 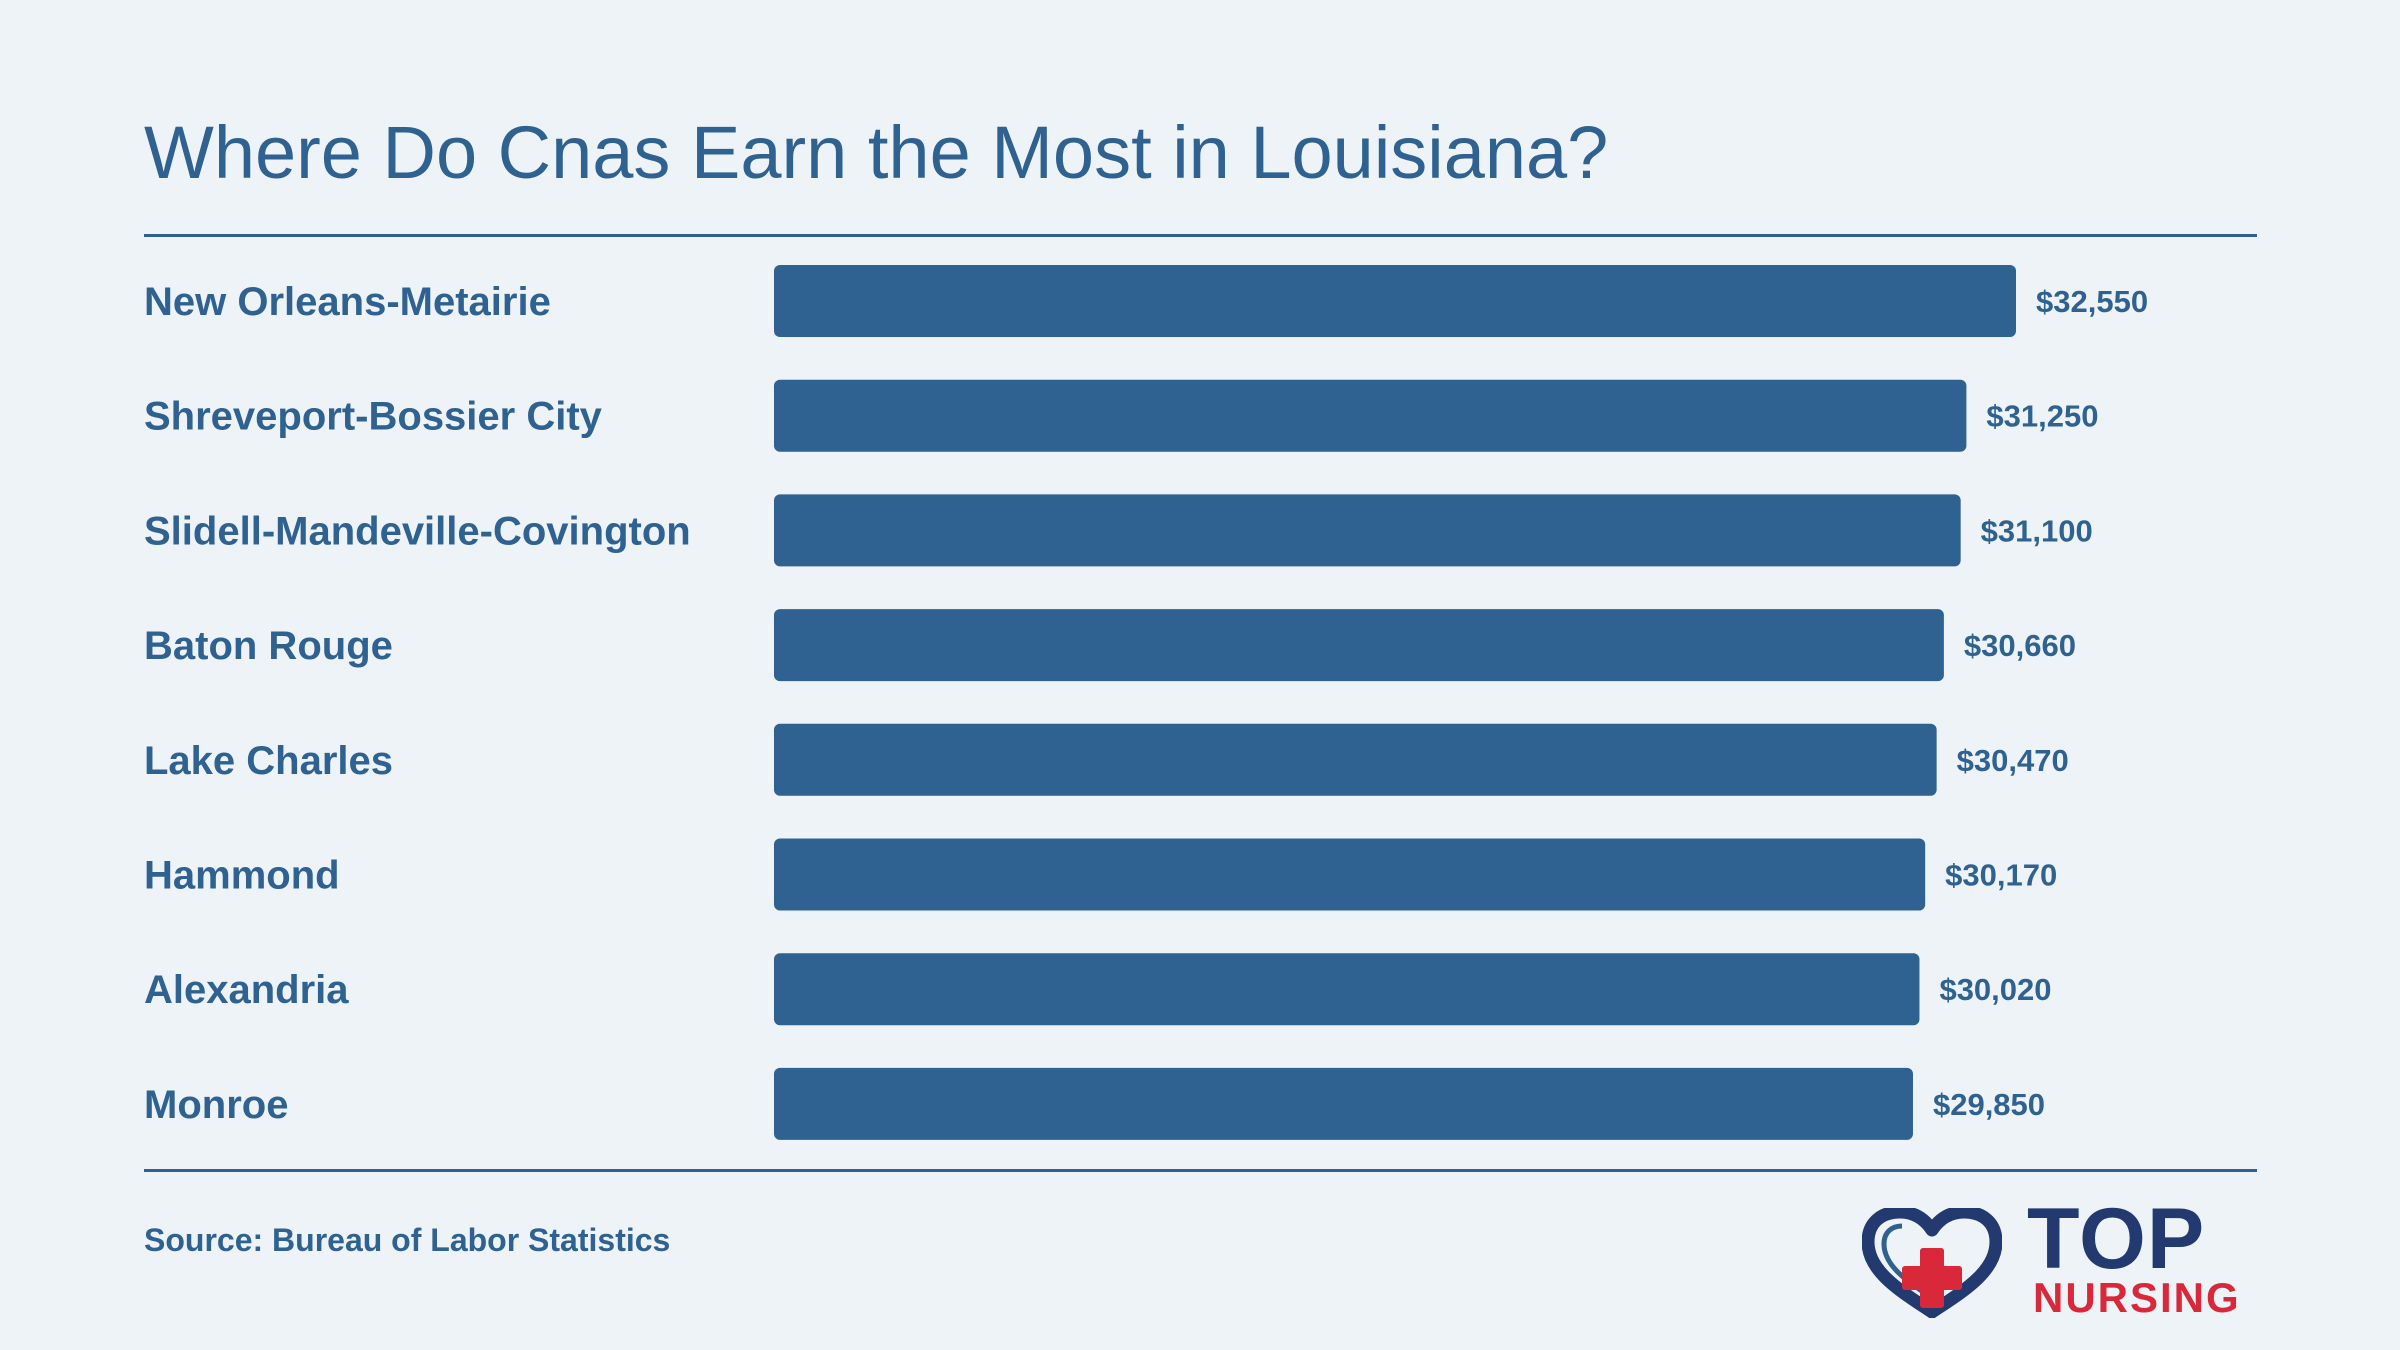 What do you see at coordinates (242, 876) in the screenshot?
I see `category-label: Hammond` at bounding box center [242, 876].